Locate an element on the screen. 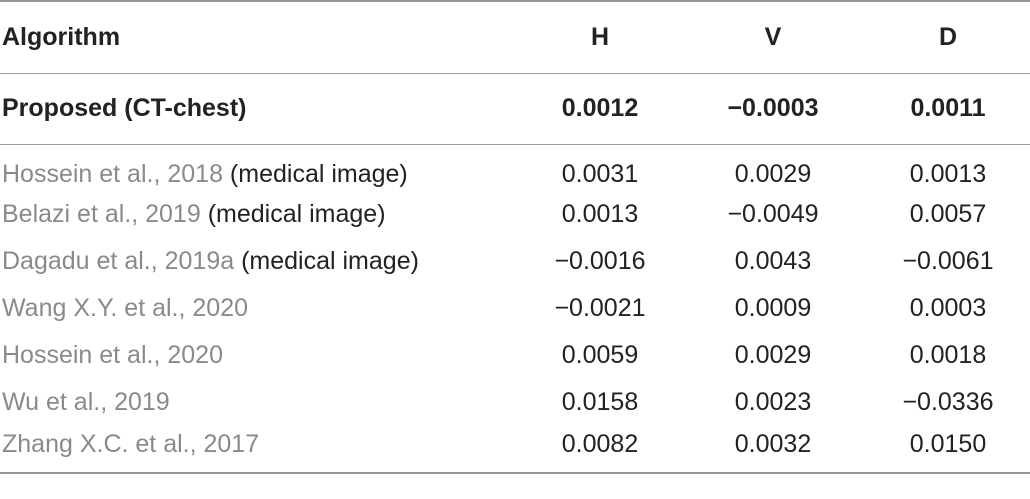 This screenshot has width=1030, height=499. citation-link: Dagadu et al., 2019a is located at coordinates (118, 261).